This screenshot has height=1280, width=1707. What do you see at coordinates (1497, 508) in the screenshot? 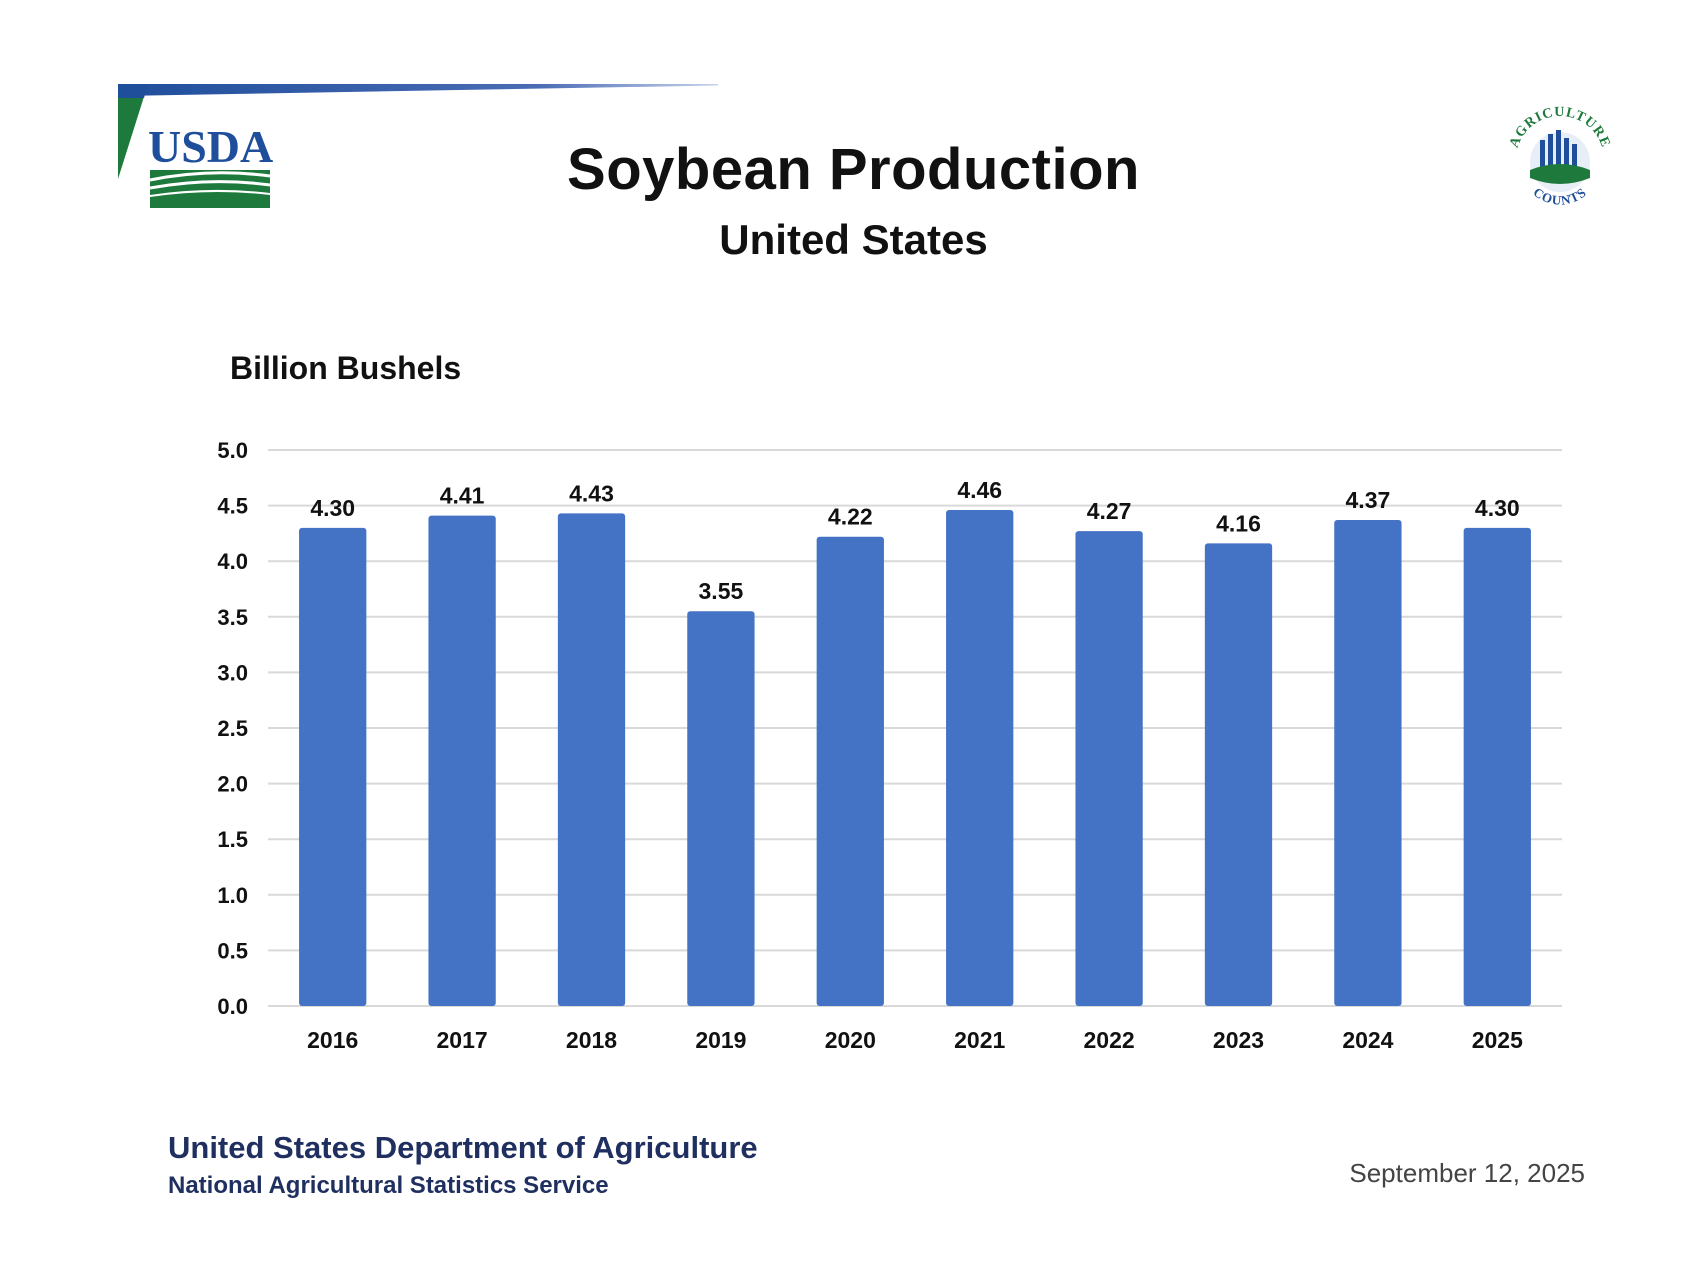
I see `data-label-2025: 4.30` at bounding box center [1497, 508].